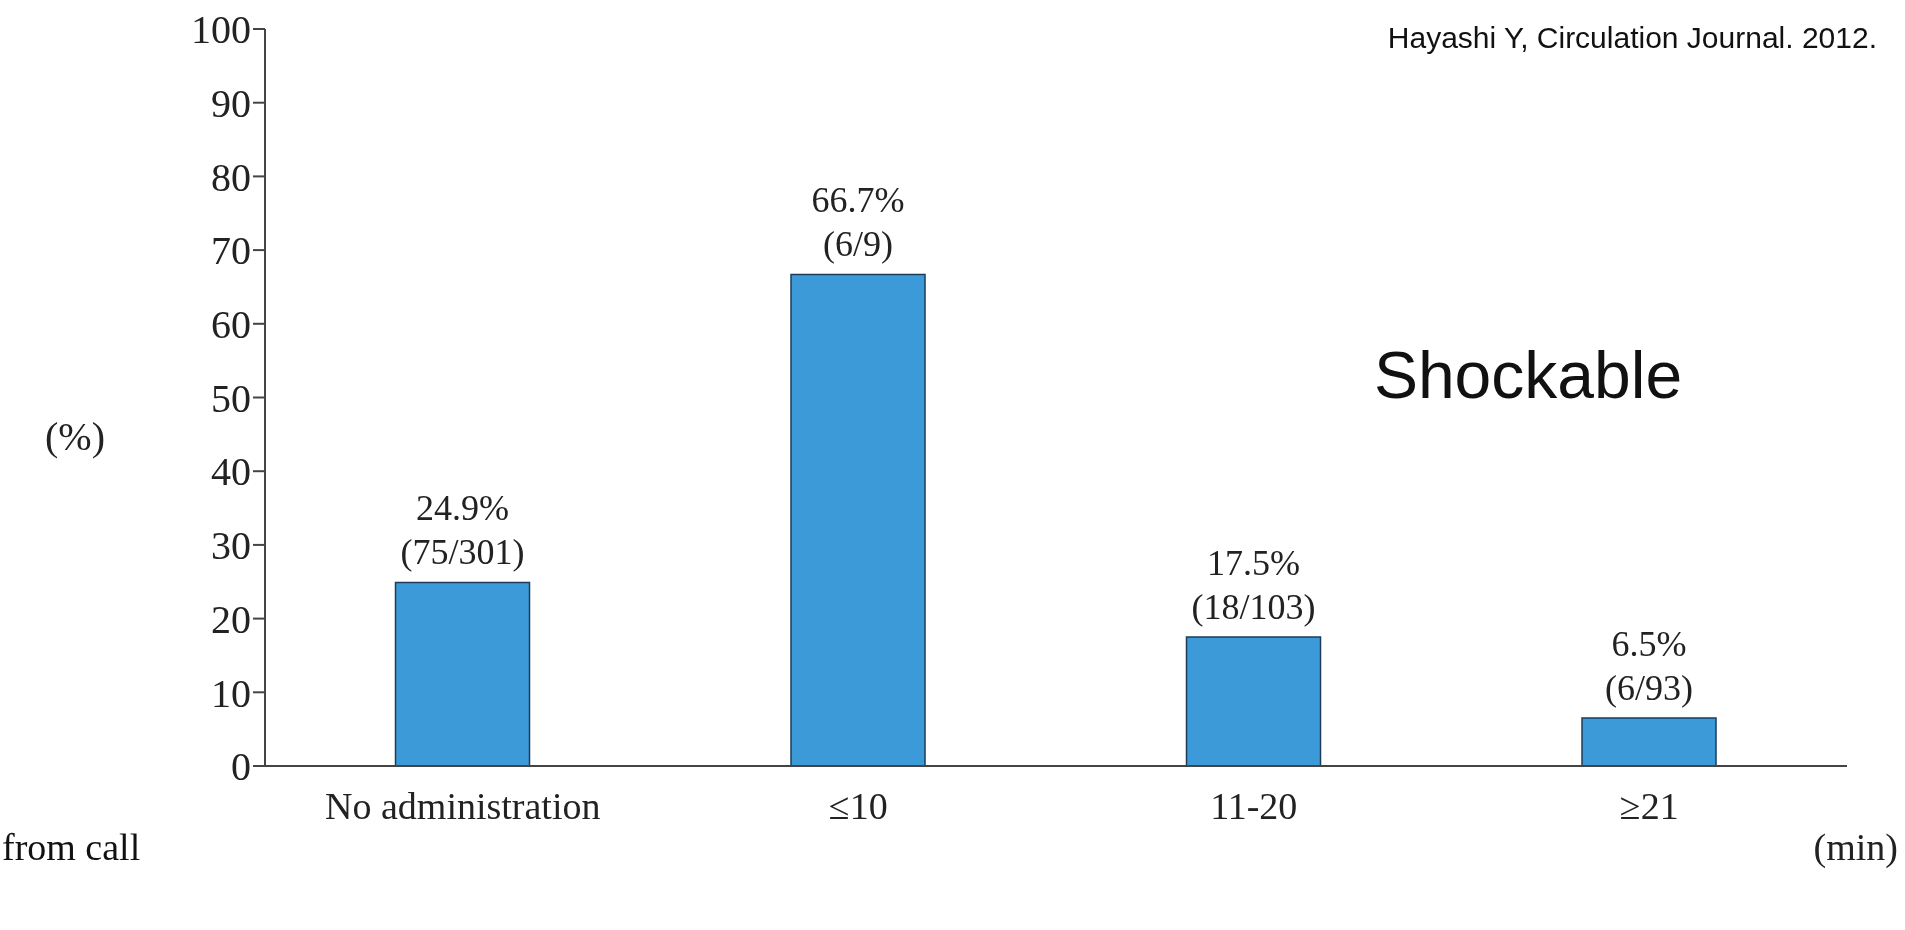 Image resolution: width=1905 pixels, height=930 pixels. Describe the element at coordinates (71, 847) in the screenshot. I see `text: from call` at that location.